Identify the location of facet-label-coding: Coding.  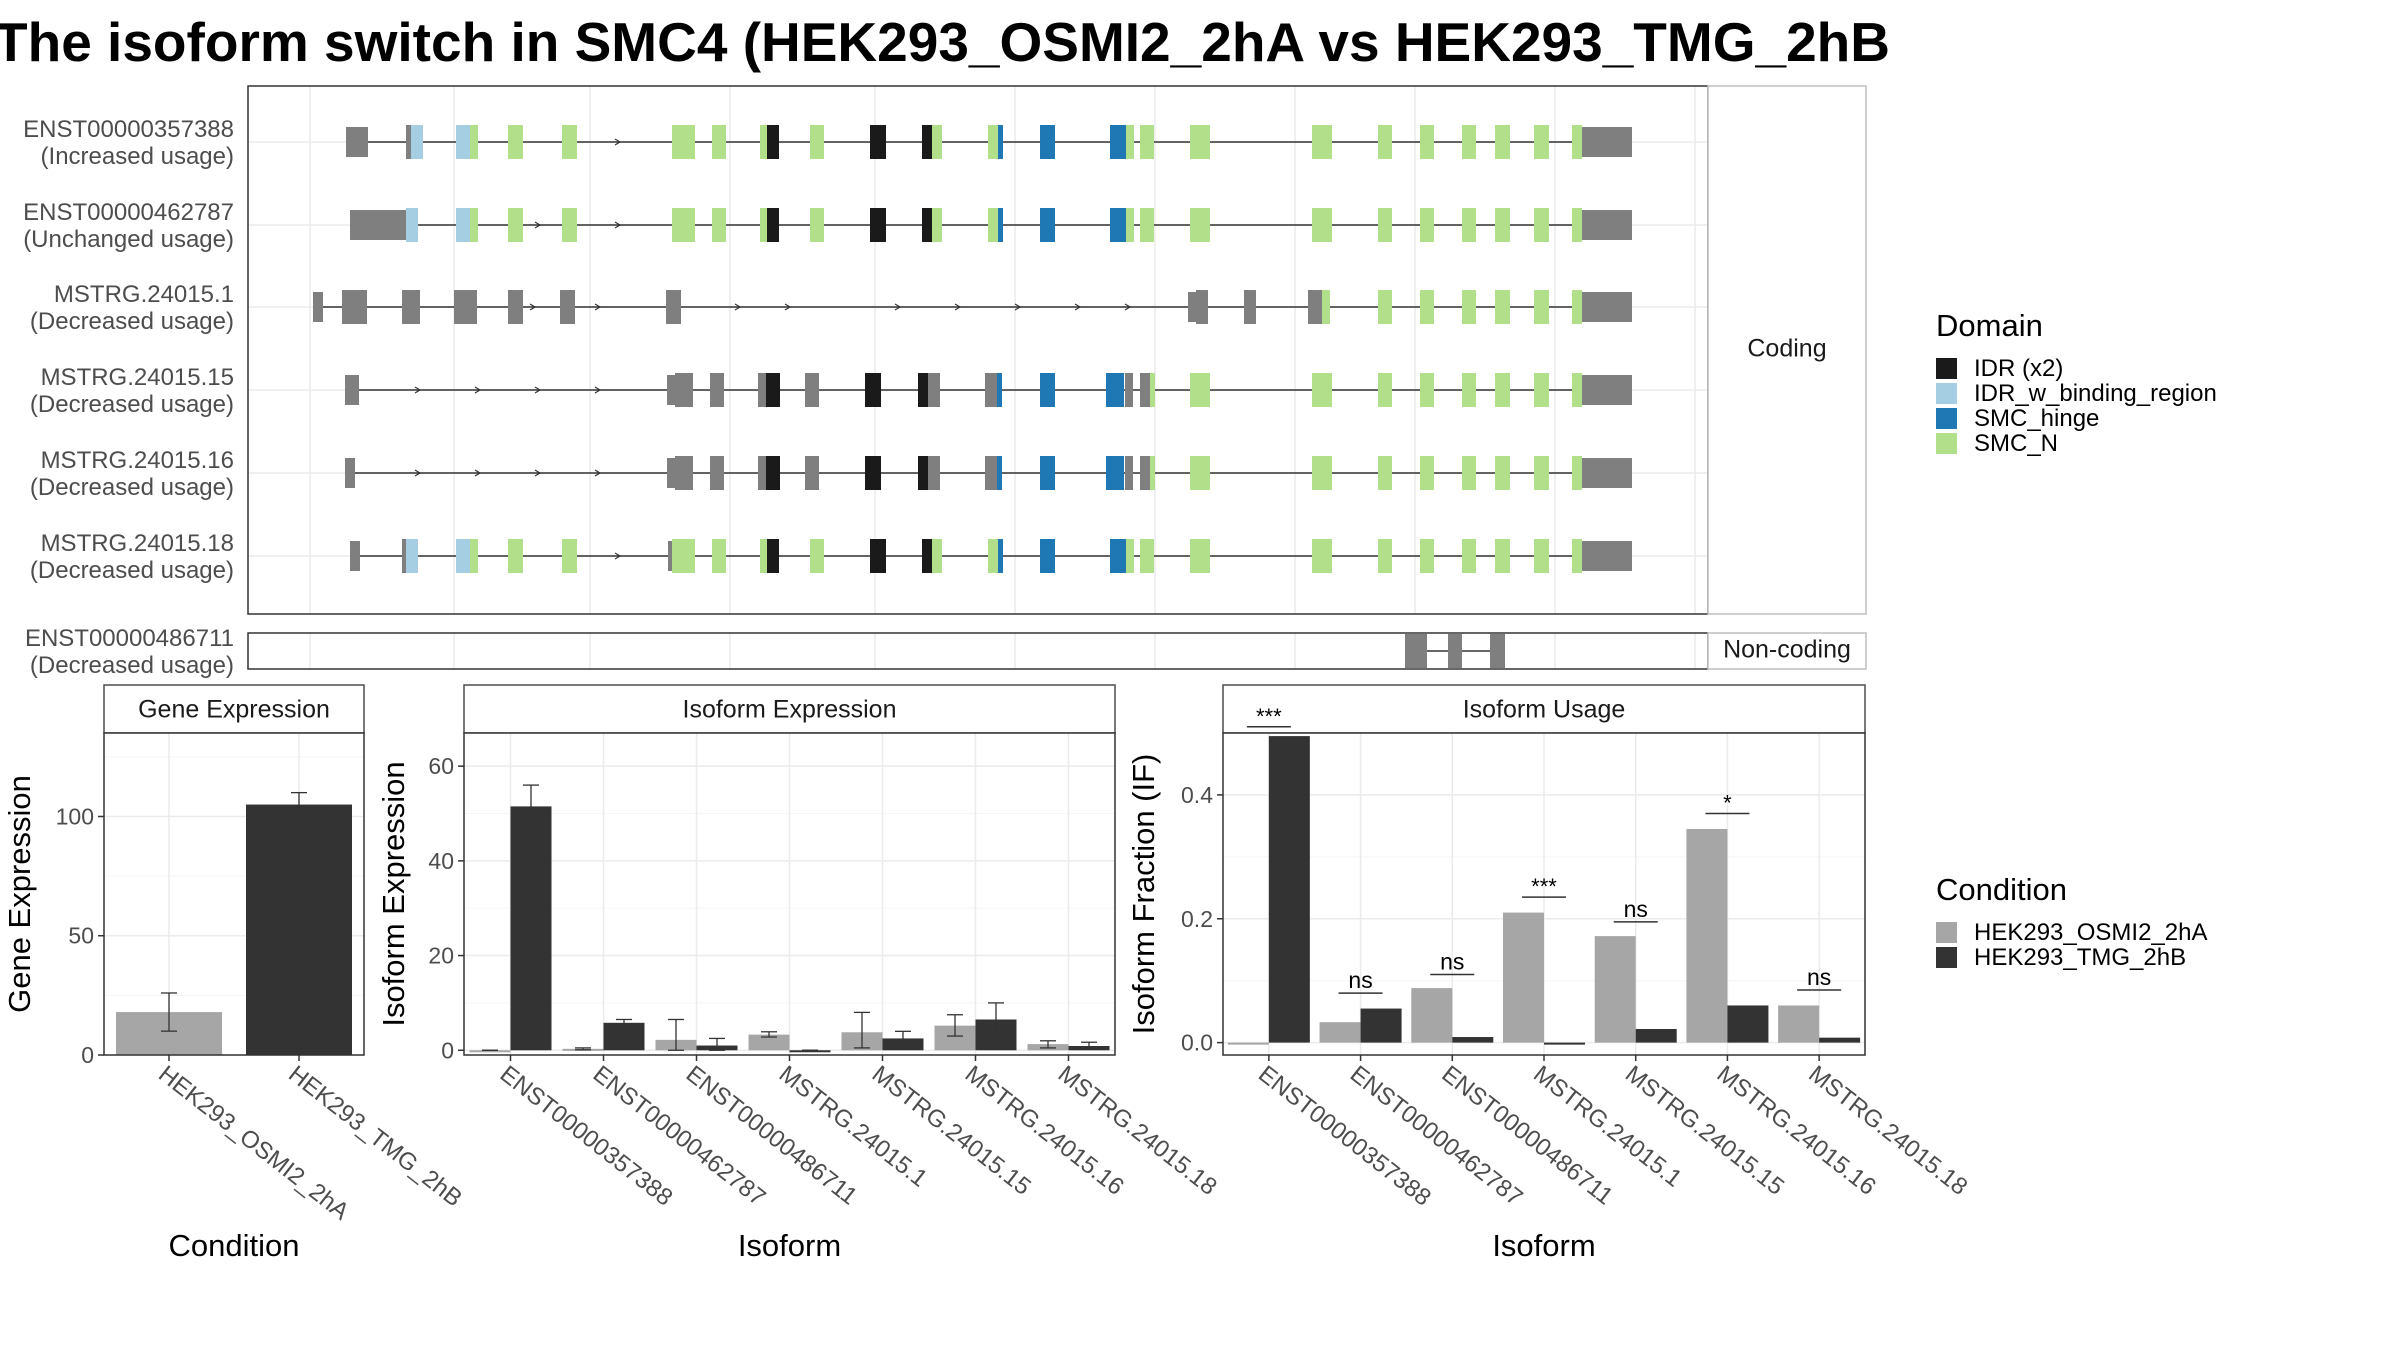
(1786, 349).